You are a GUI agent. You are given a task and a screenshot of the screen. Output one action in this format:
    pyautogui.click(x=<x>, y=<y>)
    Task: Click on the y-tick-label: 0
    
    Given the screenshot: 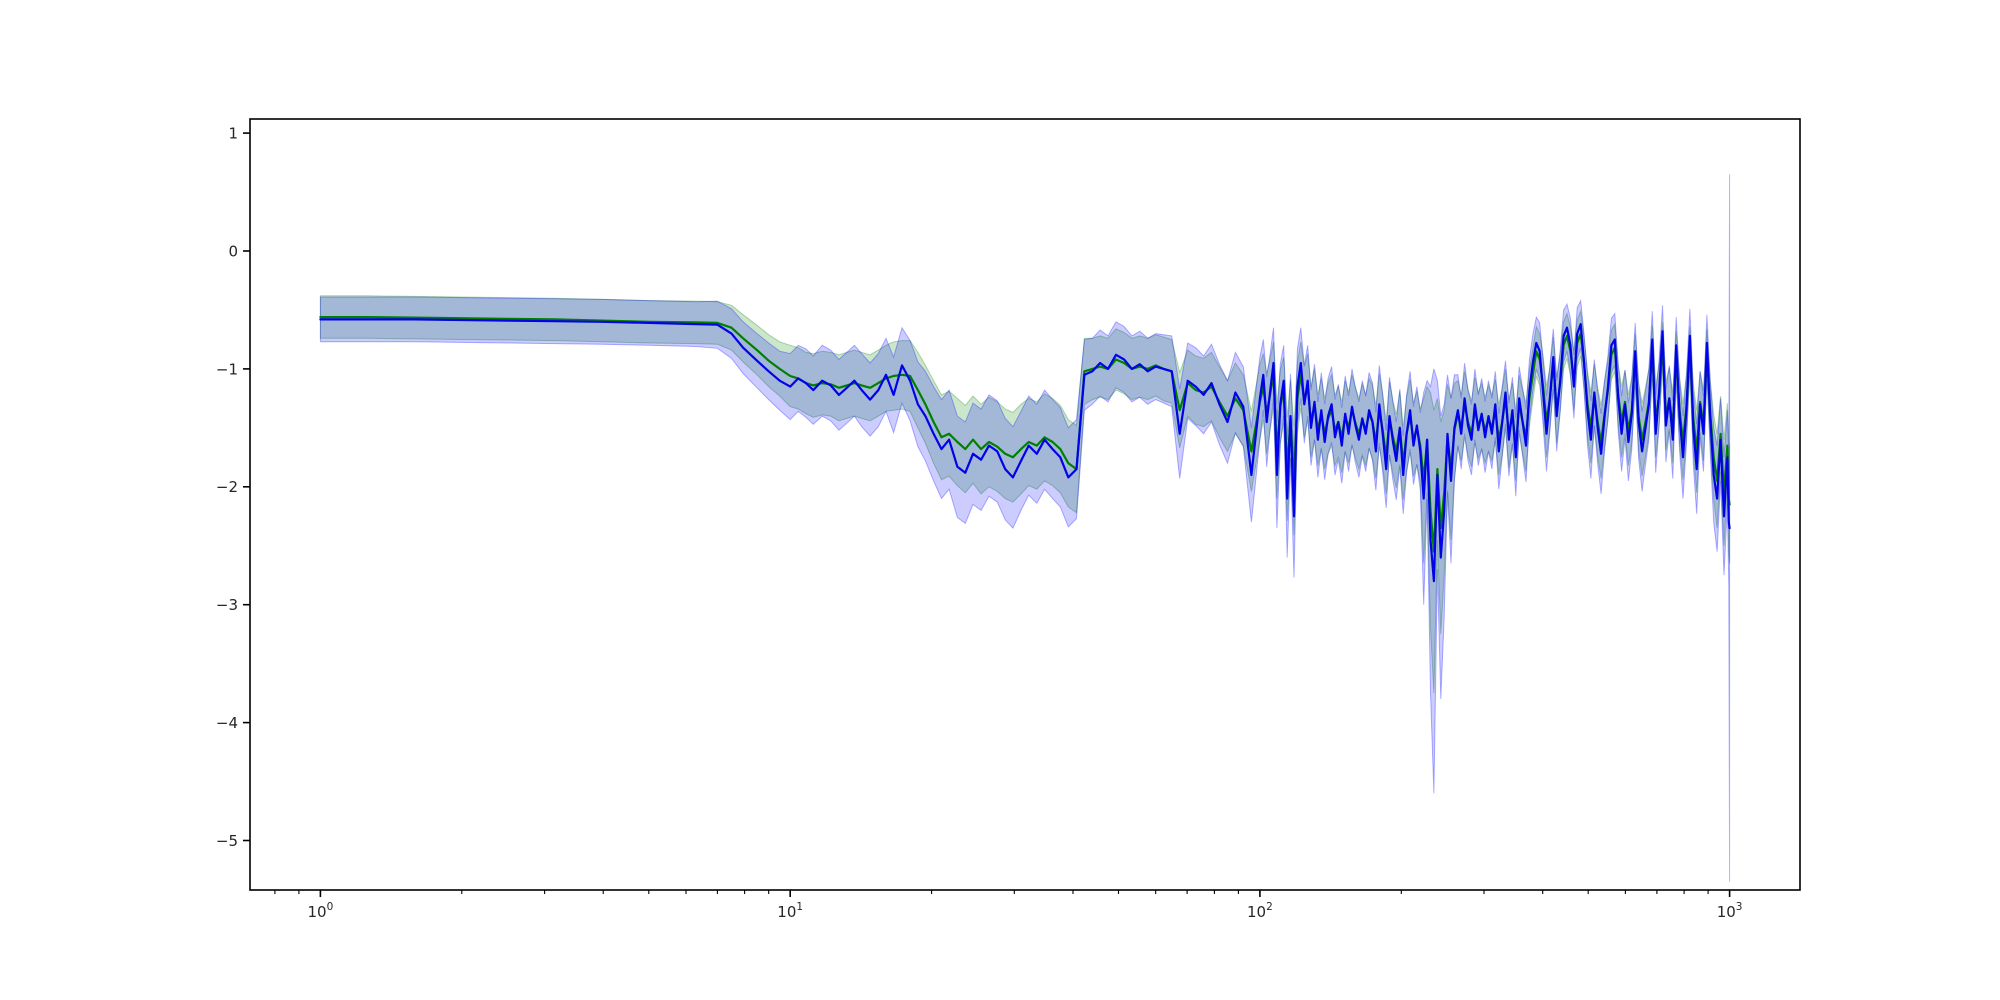 What is the action you would take?
    pyautogui.click(x=233, y=251)
    